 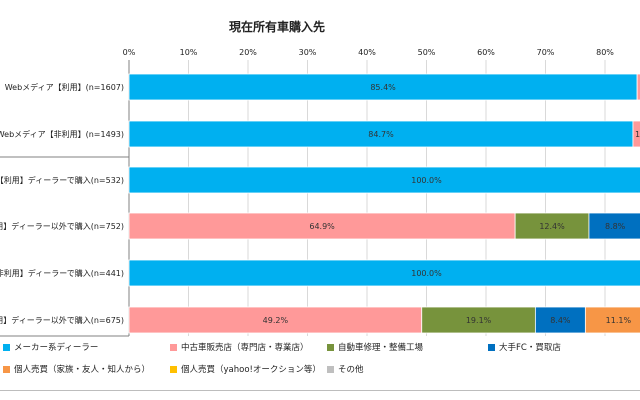 I want to click on legend-item: その他, so click(x=345, y=369).